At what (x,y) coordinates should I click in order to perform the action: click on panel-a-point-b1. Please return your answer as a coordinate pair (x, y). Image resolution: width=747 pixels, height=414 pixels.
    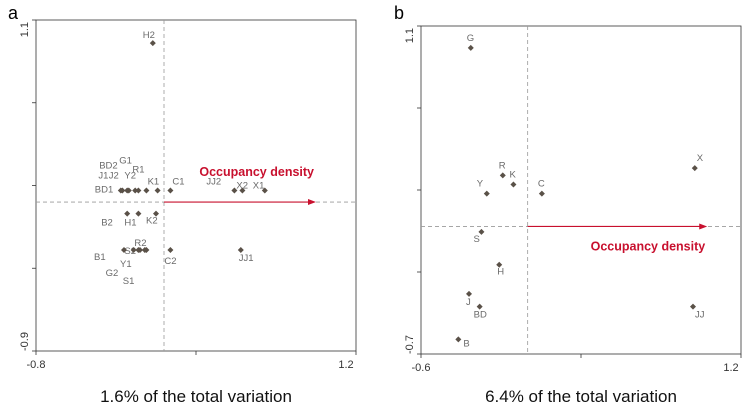
    Looking at the image, I should click on (124, 250).